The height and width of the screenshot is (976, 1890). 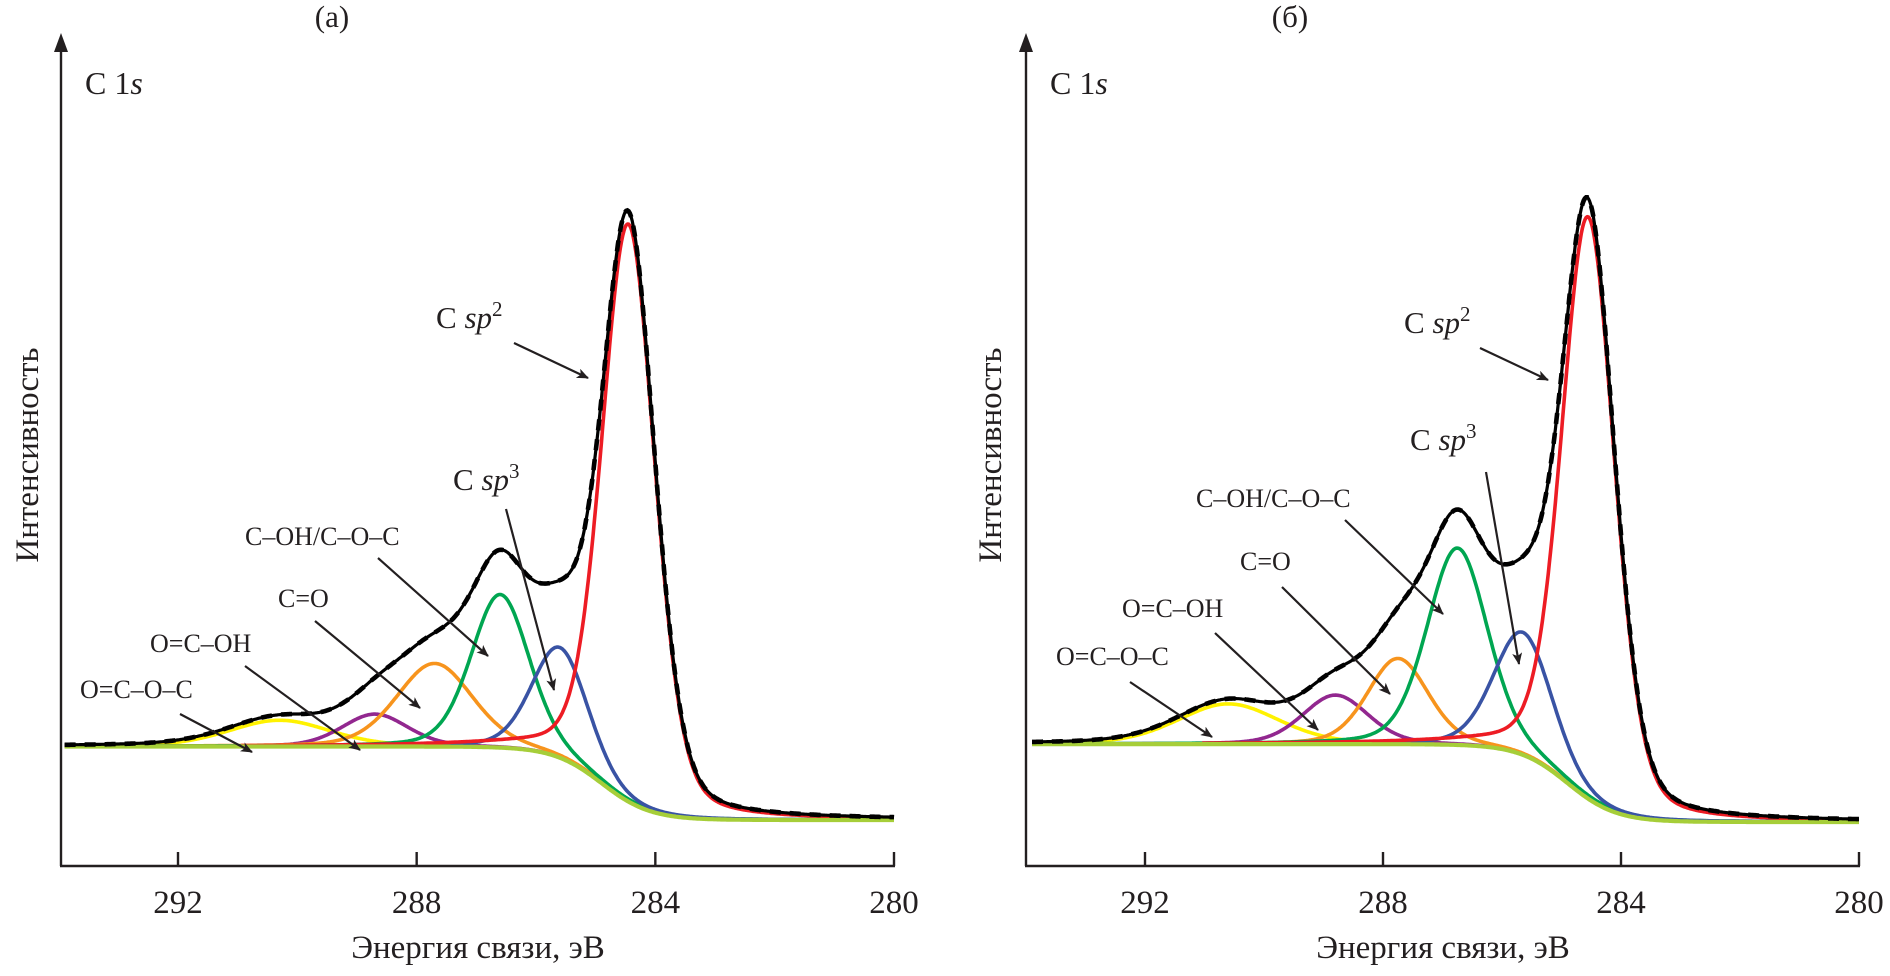 What do you see at coordinates (1503, 568) in the screenshot?
I see `panel-b-arrow-csp3` at bounding box center [1503, 568].